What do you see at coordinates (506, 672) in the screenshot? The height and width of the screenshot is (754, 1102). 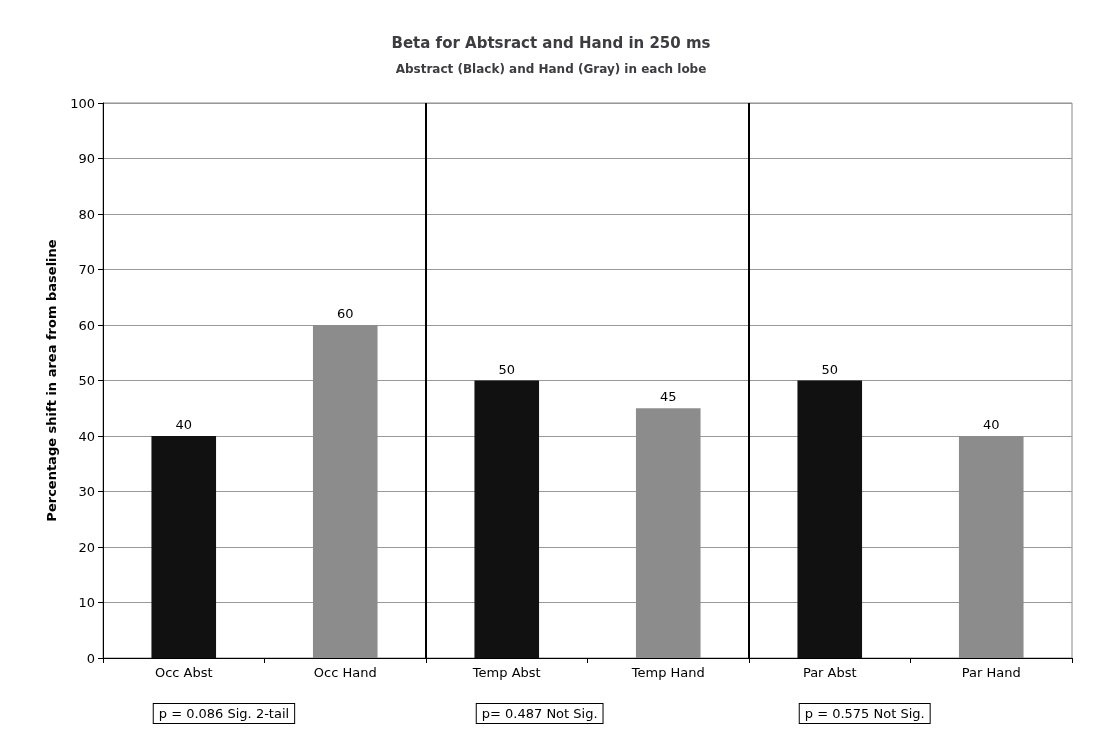 I see `x-tick-label: Temp Abst` at bounding box center [506, 672].